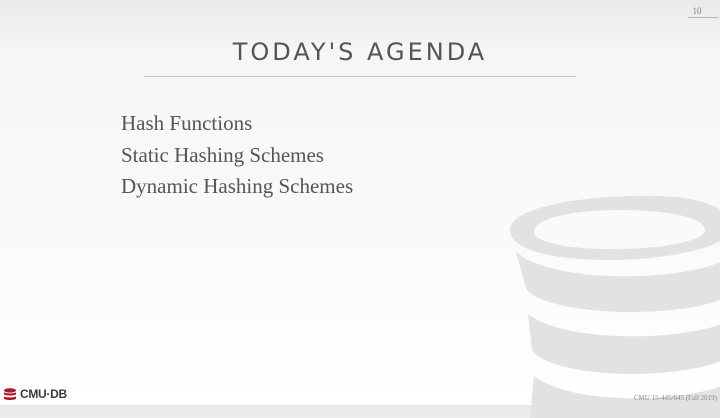 The width and height of the screenshot is (720, 418). What do you see at coordinates (697, 11) in the screenshot?
I see `page-number: 10` at bounding box center [697, 11].